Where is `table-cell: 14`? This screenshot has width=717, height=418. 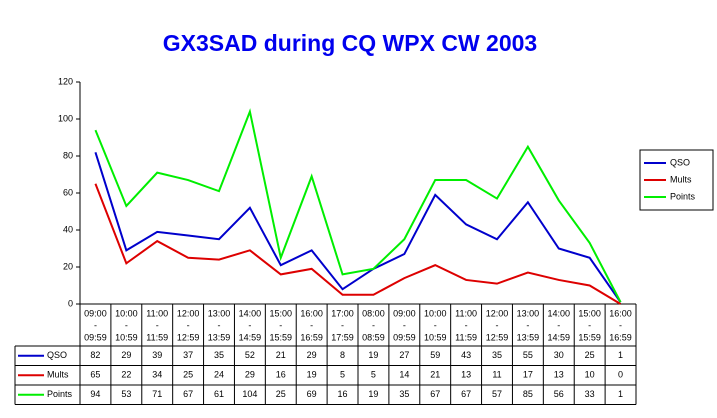
table-cell: 14 is located at coordinates (404, 375).